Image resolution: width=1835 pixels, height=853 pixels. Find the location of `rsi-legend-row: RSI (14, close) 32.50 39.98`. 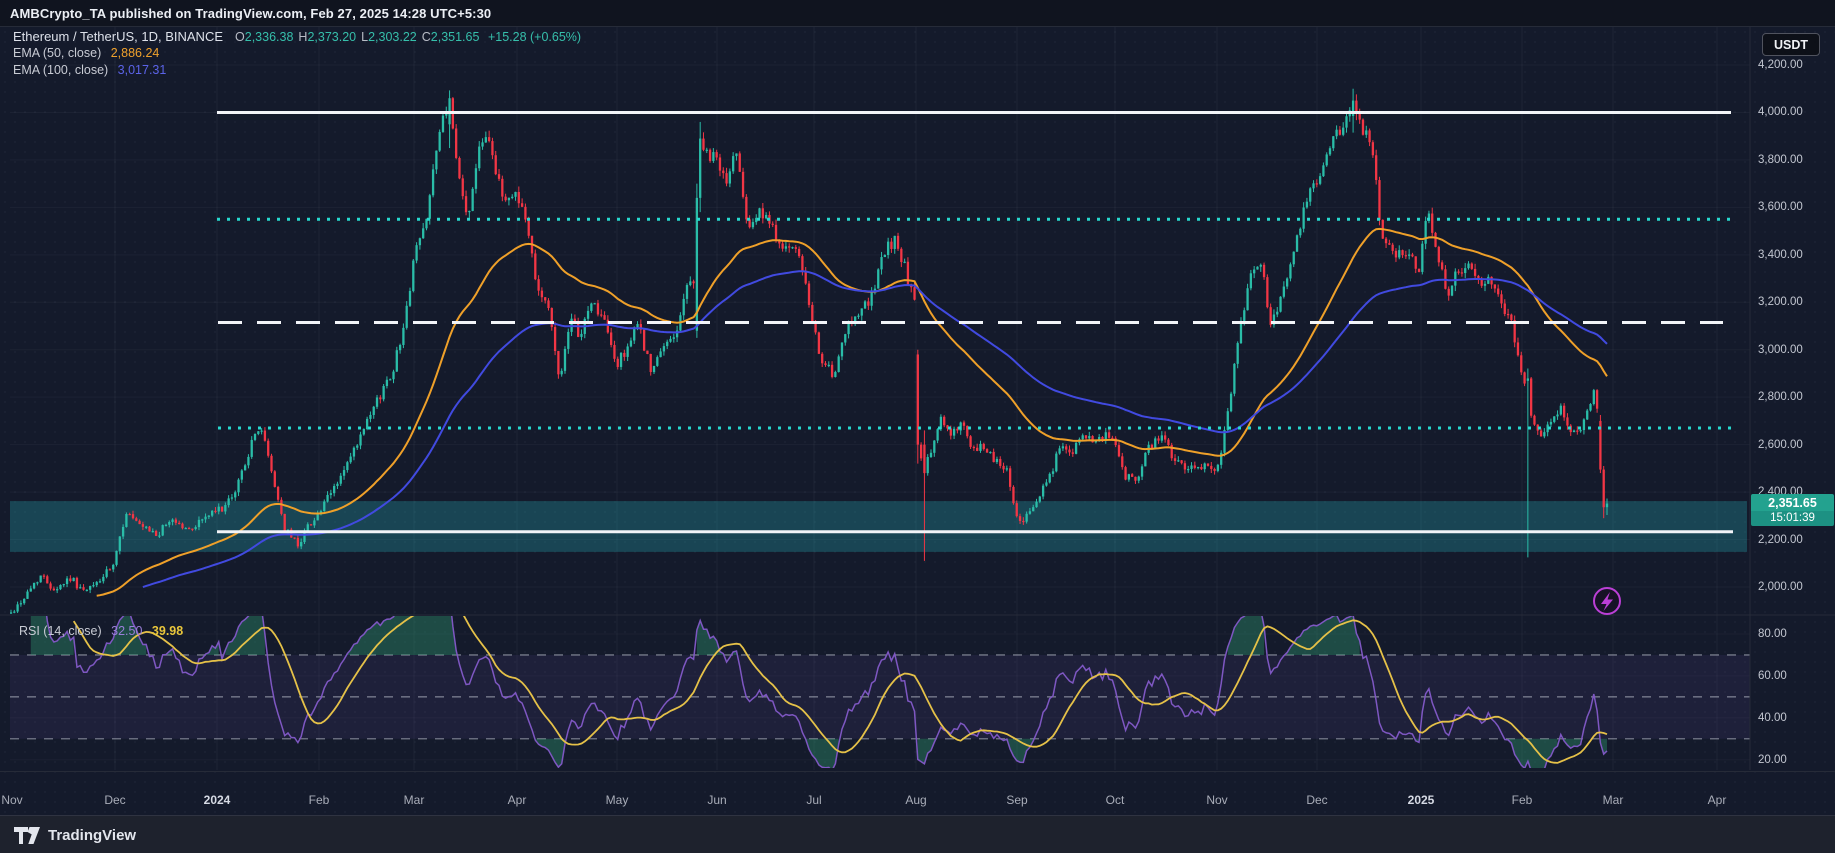

rsi-legend-row: RSI (14, close) 32.50 39.98 is located at coordinates (104, 631).